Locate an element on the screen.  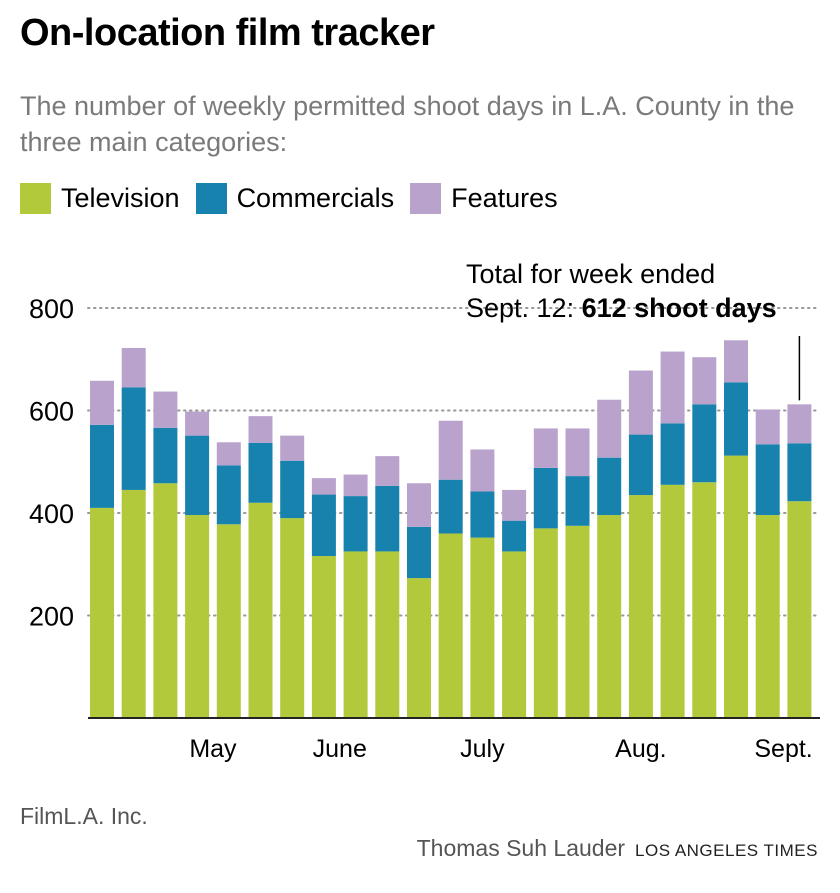
annotation-date: Sept. 12: is located at coordinates (524, 308).